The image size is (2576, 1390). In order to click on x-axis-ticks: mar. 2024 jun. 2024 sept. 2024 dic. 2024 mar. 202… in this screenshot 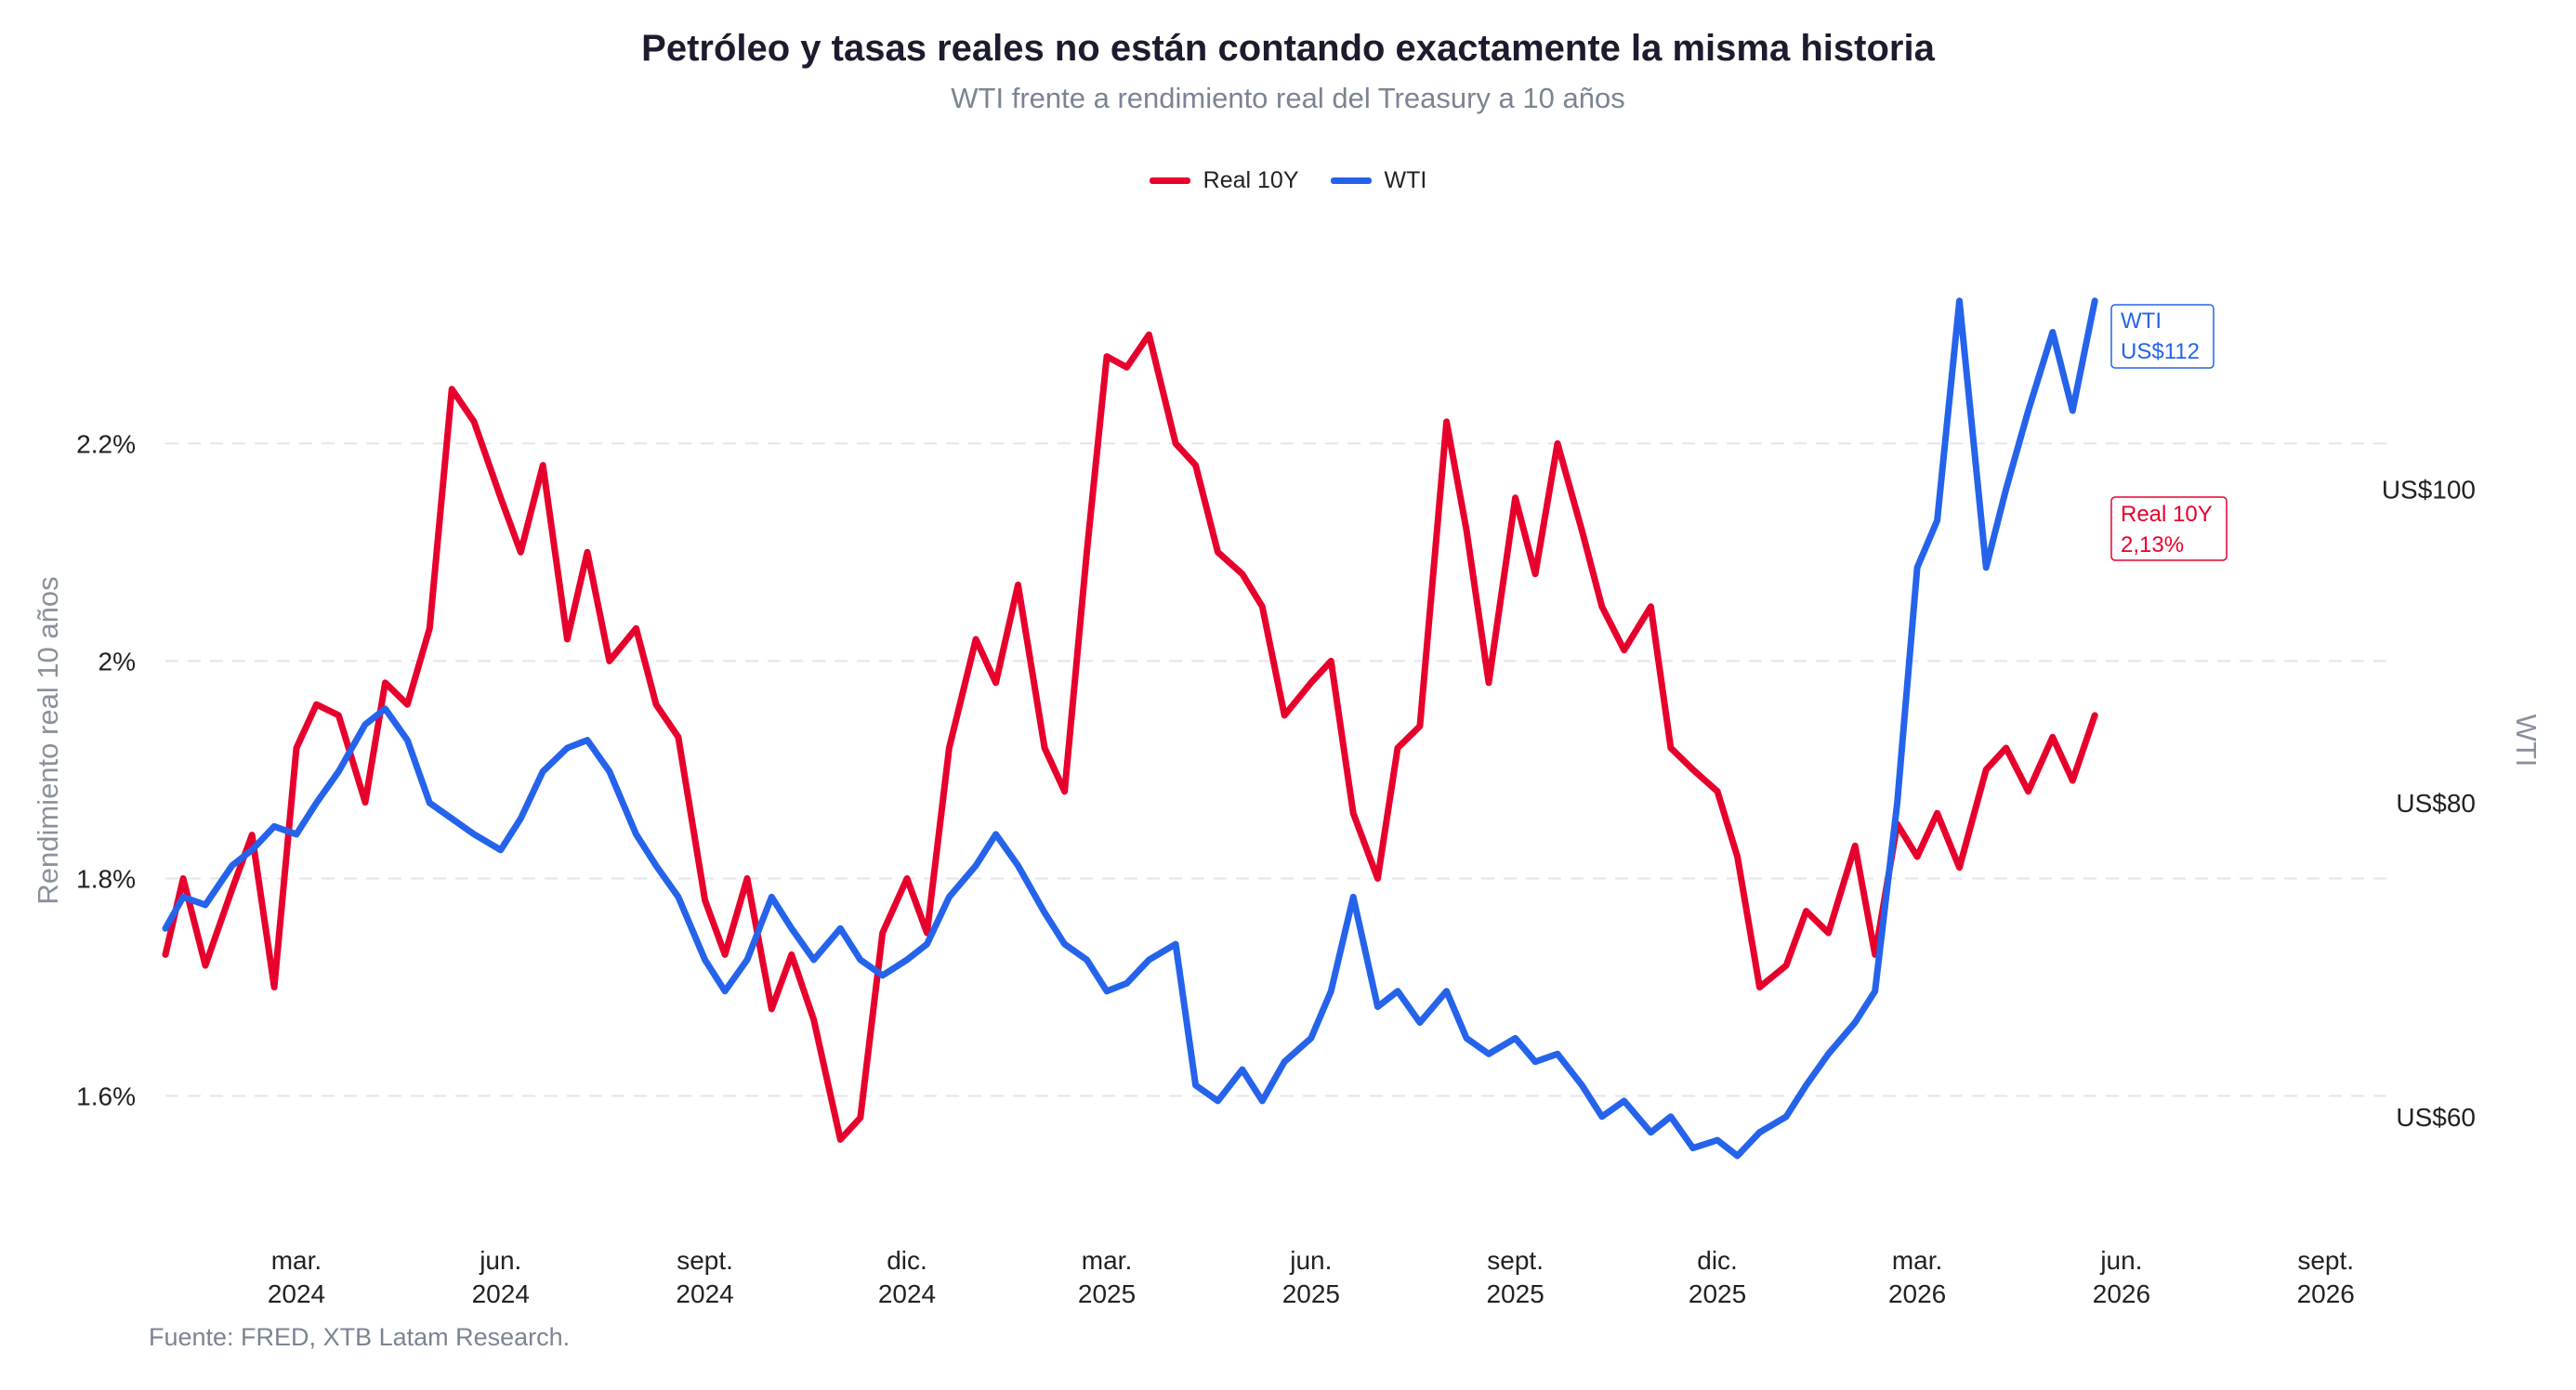, I will do `click(1311, 1277)`.